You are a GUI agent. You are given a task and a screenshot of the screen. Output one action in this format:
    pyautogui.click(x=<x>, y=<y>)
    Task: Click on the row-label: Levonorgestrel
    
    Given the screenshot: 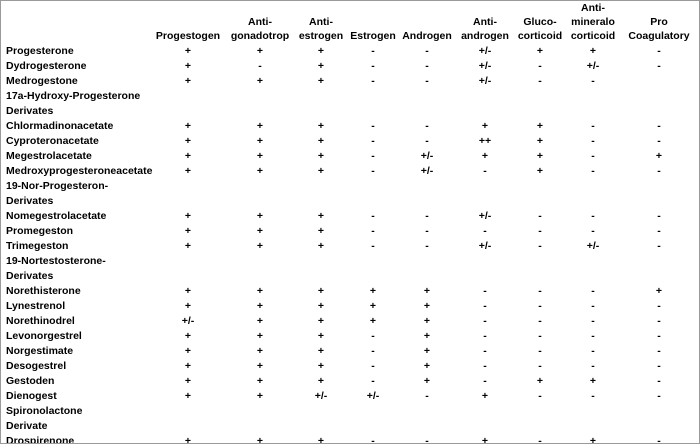 What is the action you would take?
    pyautogui.click(x=44, y=336)
    